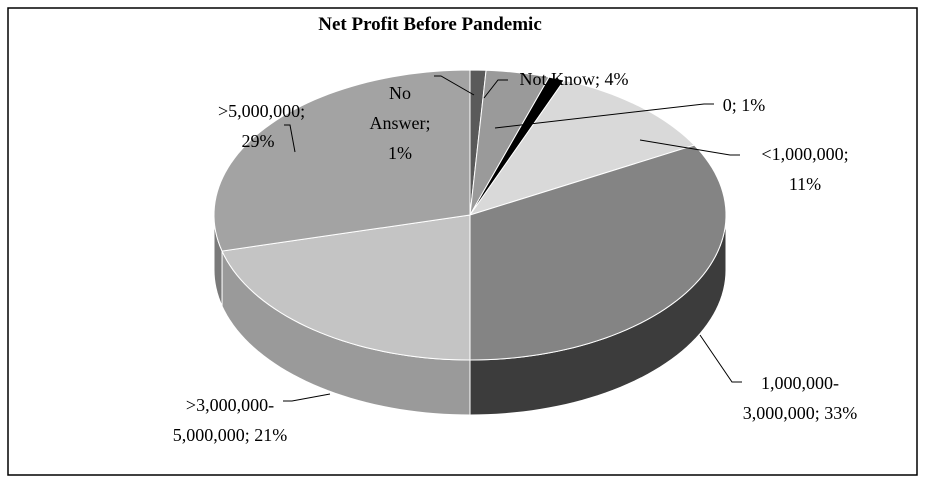  I want to click on data-label: No Answer; 1%, so click(400, 123).